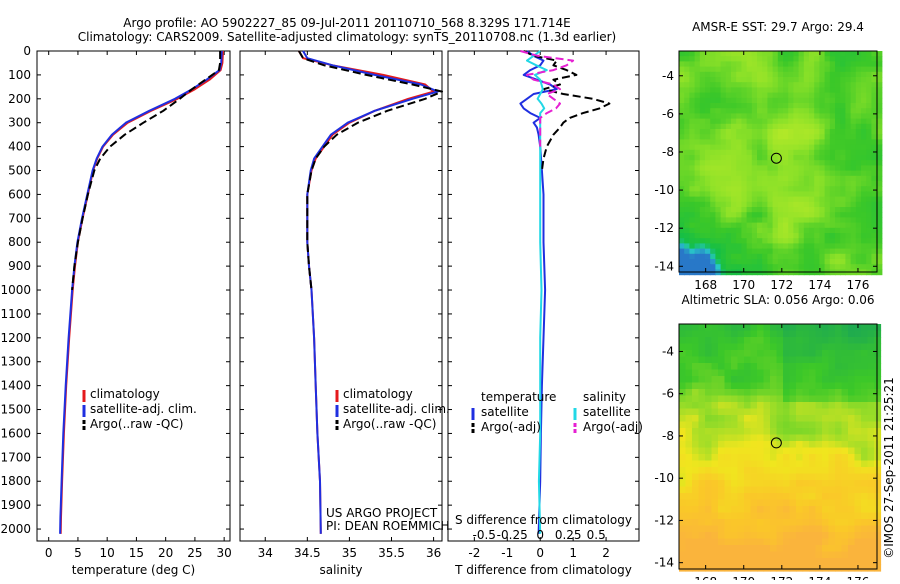  Describe the element at coordinates (15, 505) in the screenshot. I see `y-tick-label: 1900` at that location.